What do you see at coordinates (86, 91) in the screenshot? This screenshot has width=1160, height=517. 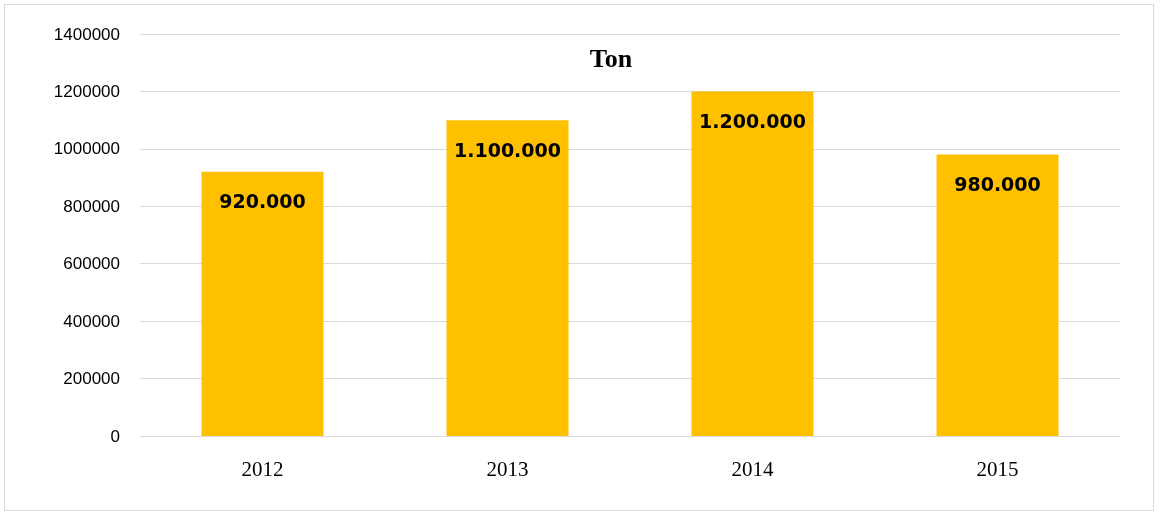 I see `y-tick-label: 1200000` at bounding box center [86, 91].